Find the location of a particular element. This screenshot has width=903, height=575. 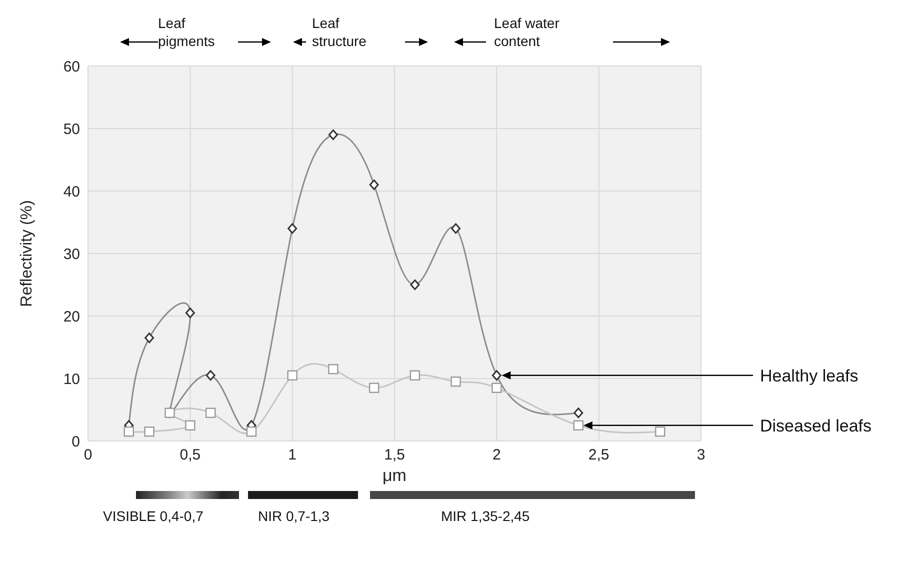

text: Healthy leafs is located at coordinates (809, 376).